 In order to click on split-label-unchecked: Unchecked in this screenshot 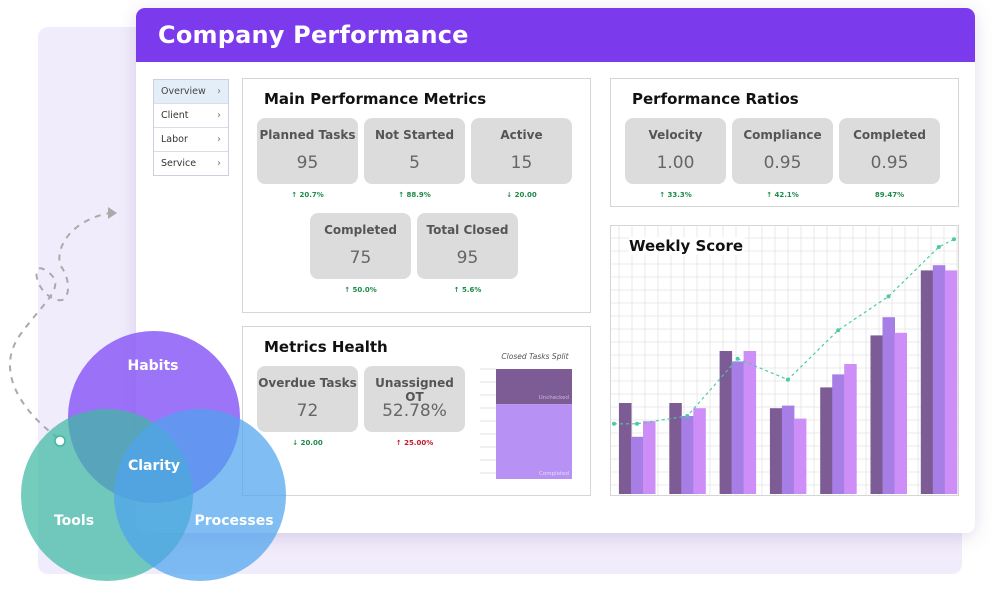, I will do `click(554, 398)`.